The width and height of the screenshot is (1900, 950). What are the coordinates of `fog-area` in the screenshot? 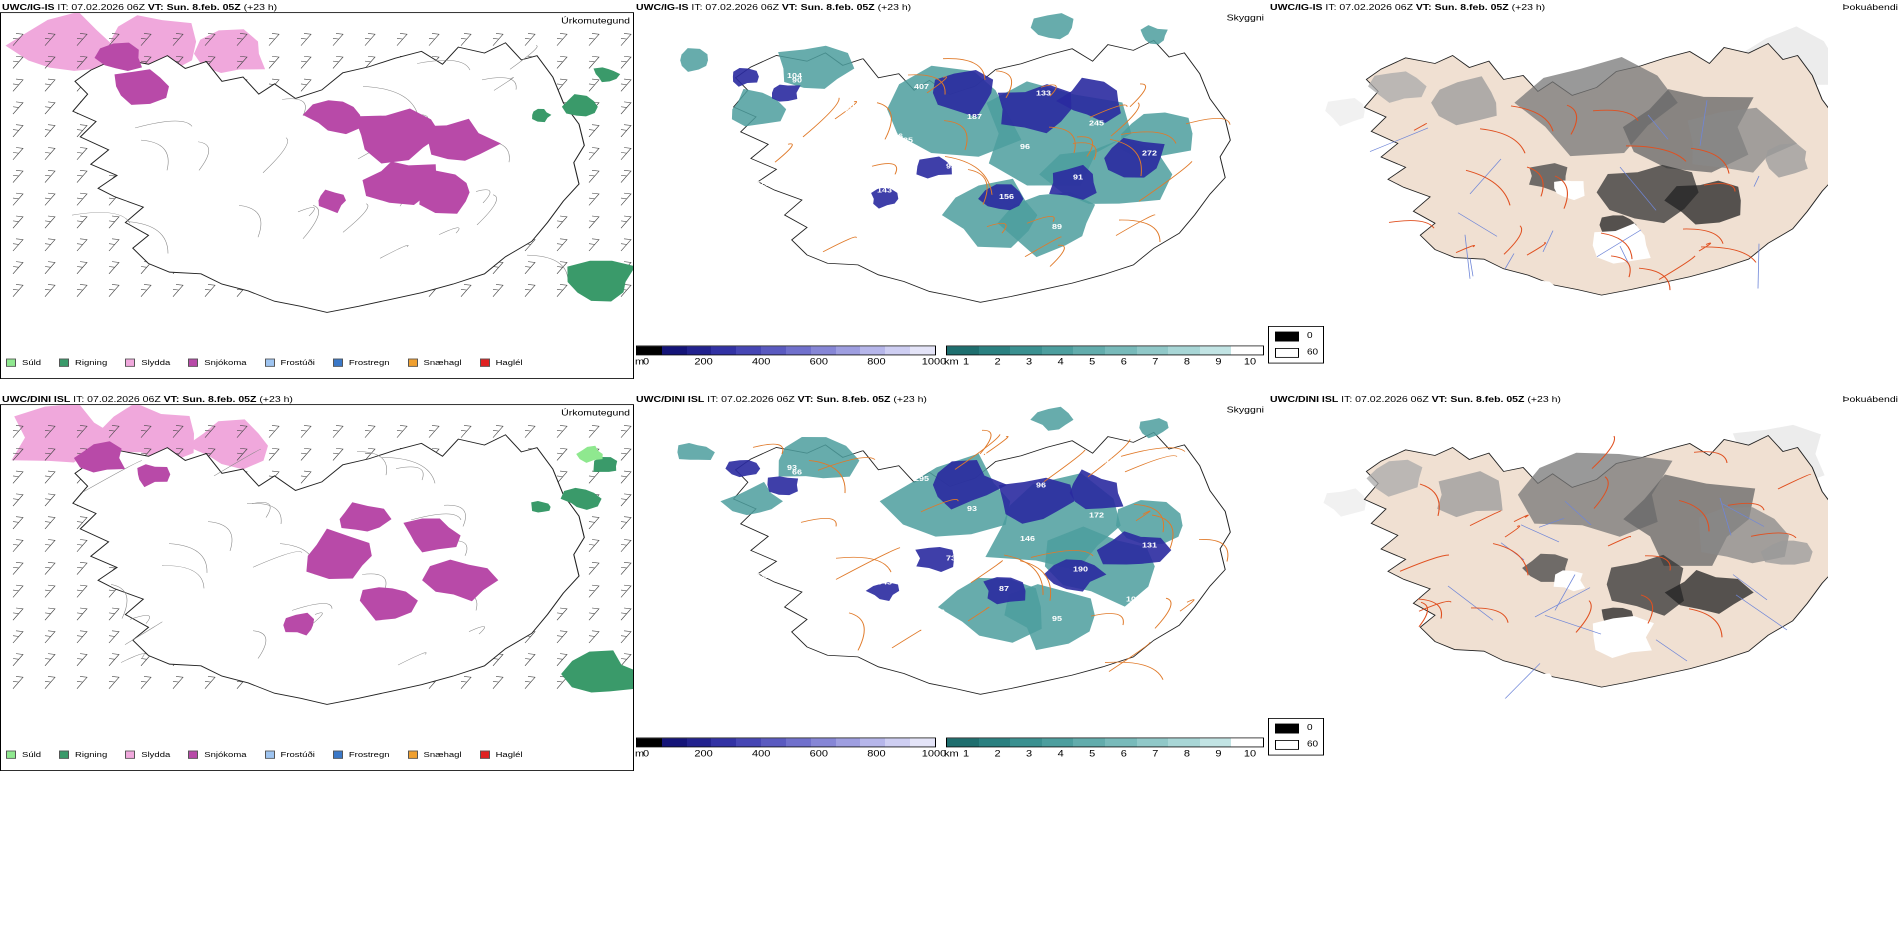 It's located at (1464, 101).